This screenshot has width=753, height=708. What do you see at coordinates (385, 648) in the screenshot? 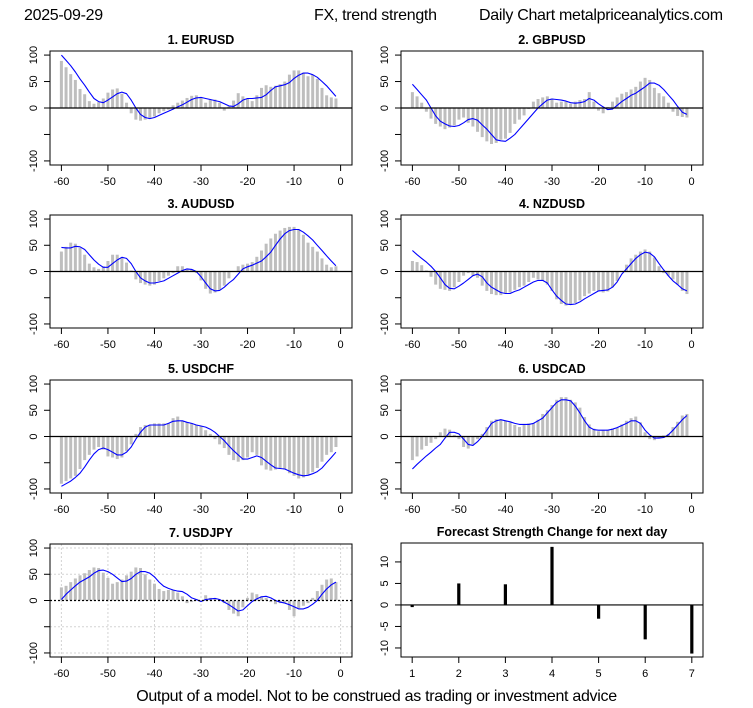
I see `y-tick-label: -10` at bounding box center [385, 648].